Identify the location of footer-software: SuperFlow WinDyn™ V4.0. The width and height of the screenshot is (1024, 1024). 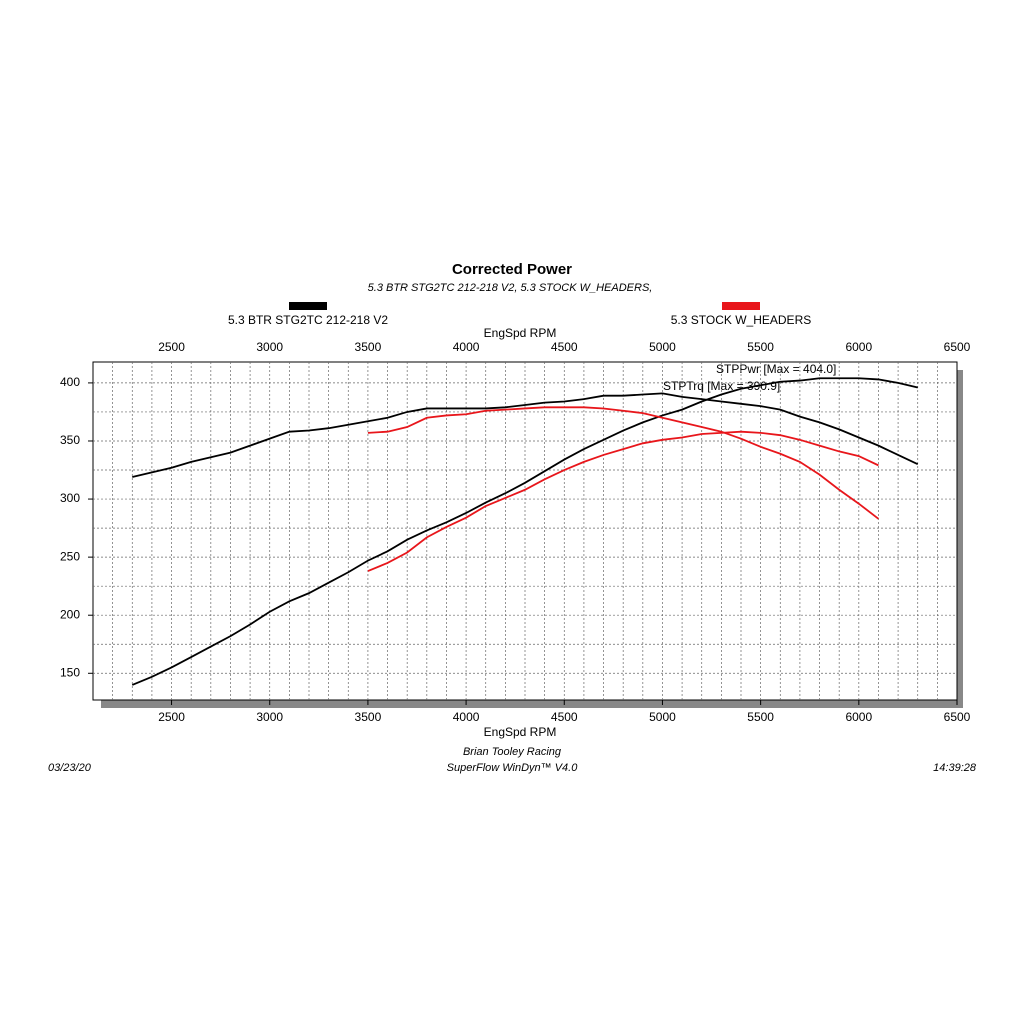
(513, 768).